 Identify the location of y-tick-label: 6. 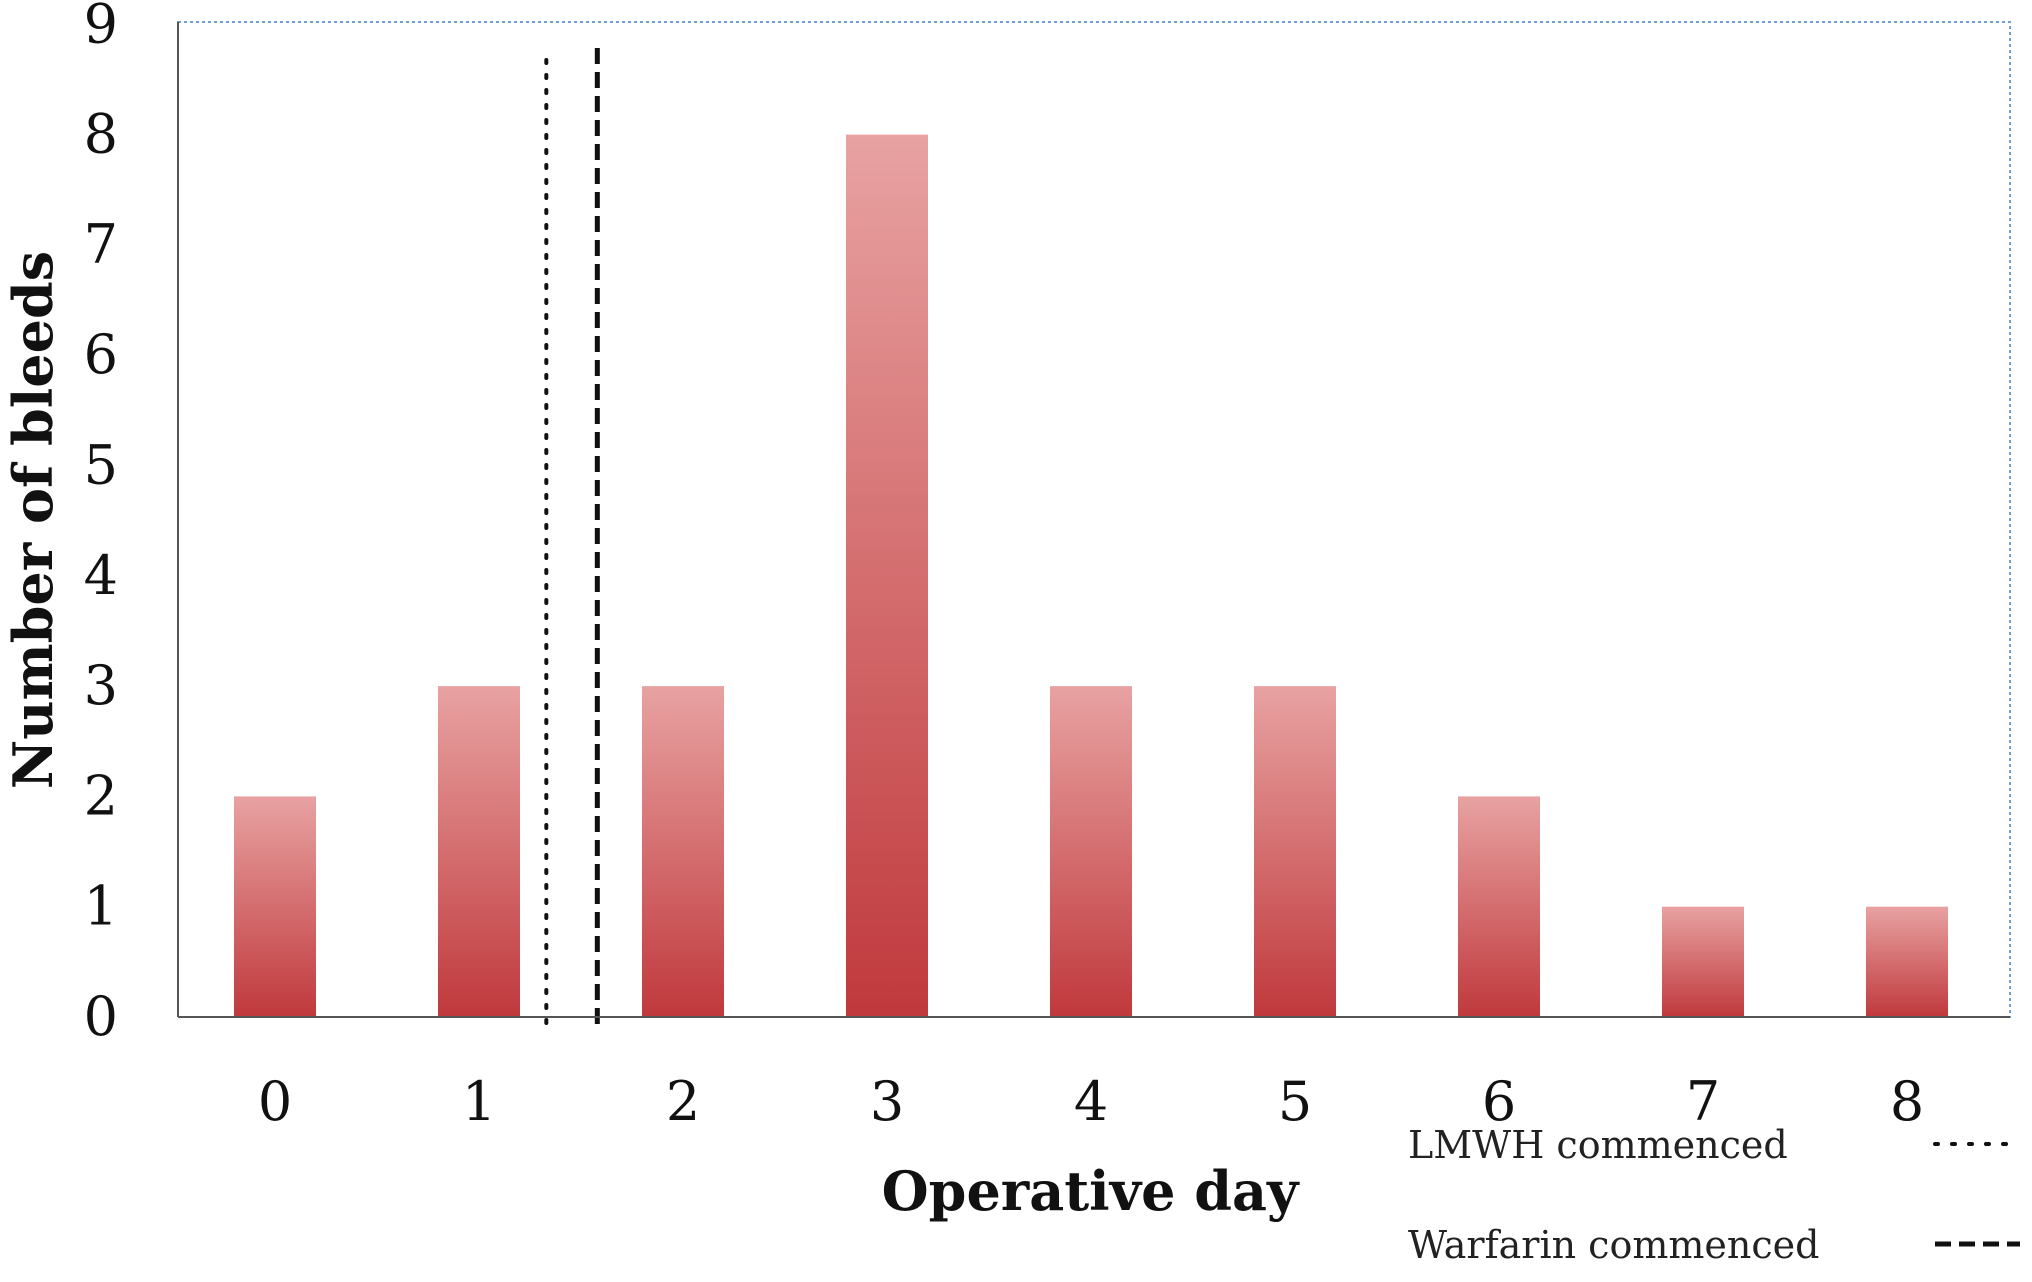
(101, 354).